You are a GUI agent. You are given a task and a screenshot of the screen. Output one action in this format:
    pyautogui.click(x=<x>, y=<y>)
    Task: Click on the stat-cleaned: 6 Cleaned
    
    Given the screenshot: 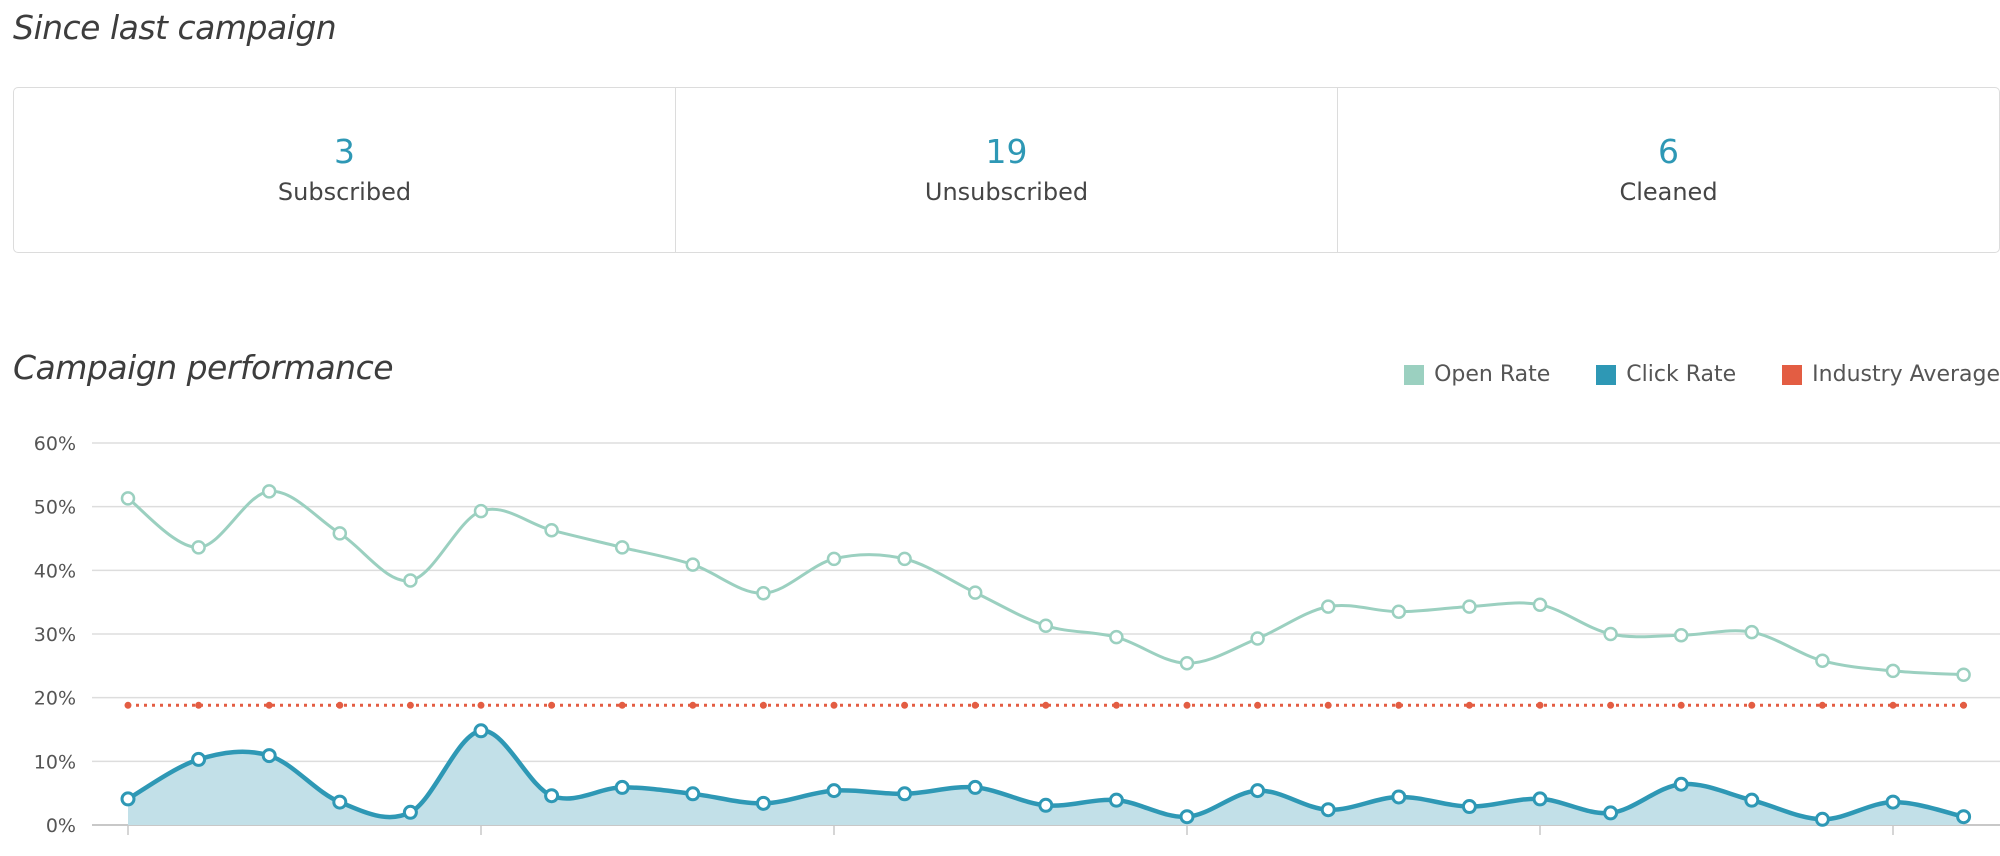 What is the action you would take?
    pyautogui.click(x=1668, y=170)
    